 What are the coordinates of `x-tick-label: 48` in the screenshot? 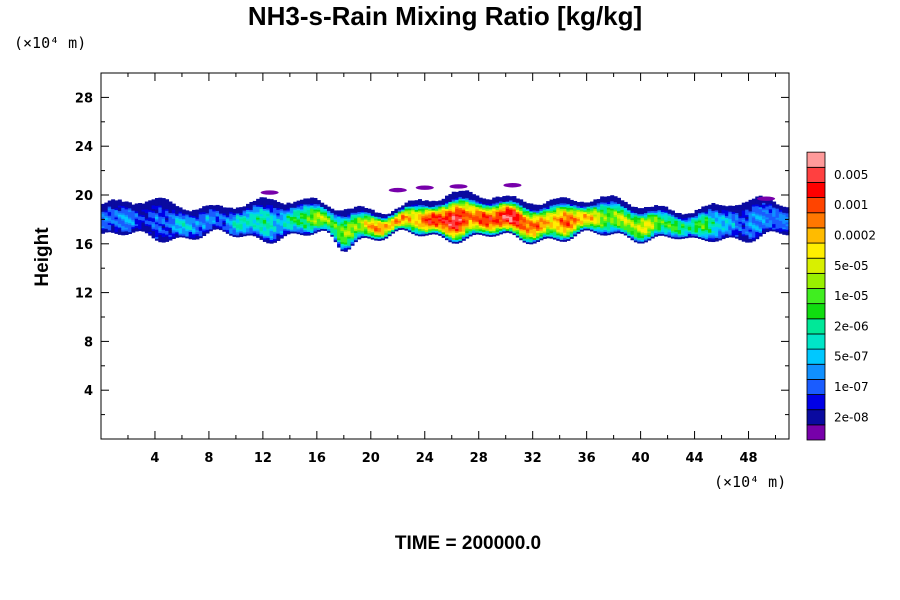 It's located at (748, 458).